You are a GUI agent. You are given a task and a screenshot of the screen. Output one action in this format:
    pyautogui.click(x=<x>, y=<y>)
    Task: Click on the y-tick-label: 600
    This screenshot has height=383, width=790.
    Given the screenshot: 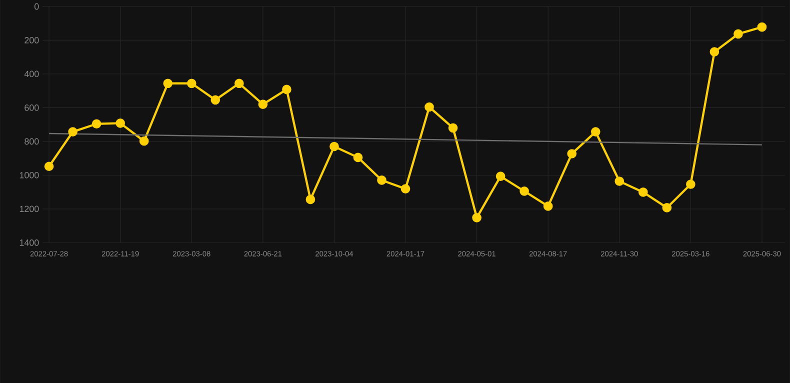 What is the action you would take?
    pyautogui.click(x=31, y=107)
    